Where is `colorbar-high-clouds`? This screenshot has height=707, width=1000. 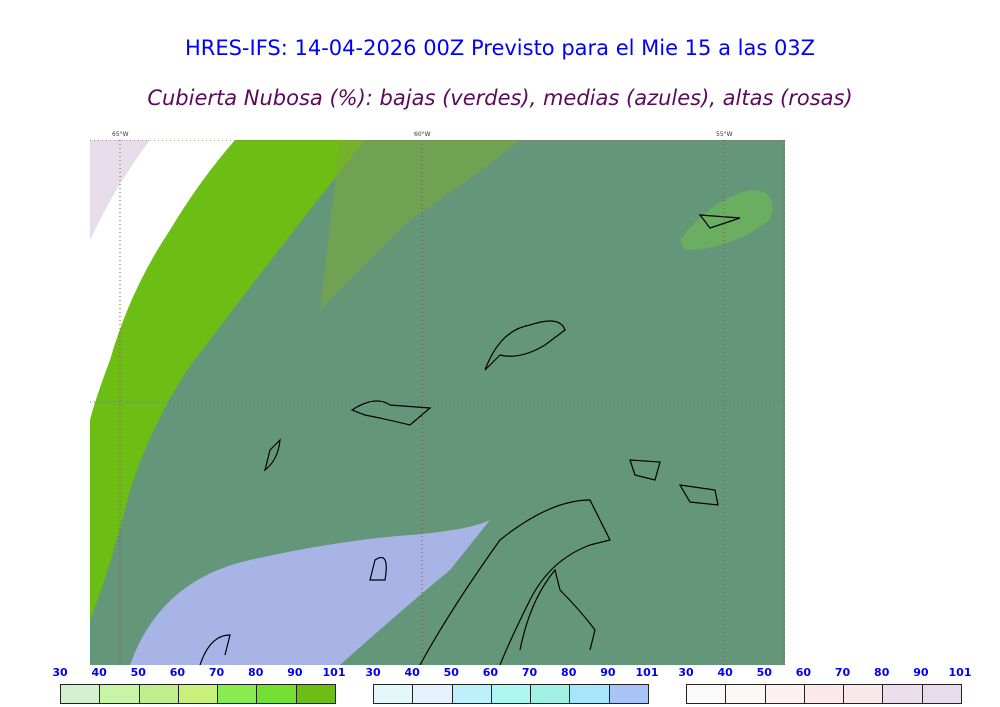
colorbar-high-clouds is located at coordinates (824, 694).